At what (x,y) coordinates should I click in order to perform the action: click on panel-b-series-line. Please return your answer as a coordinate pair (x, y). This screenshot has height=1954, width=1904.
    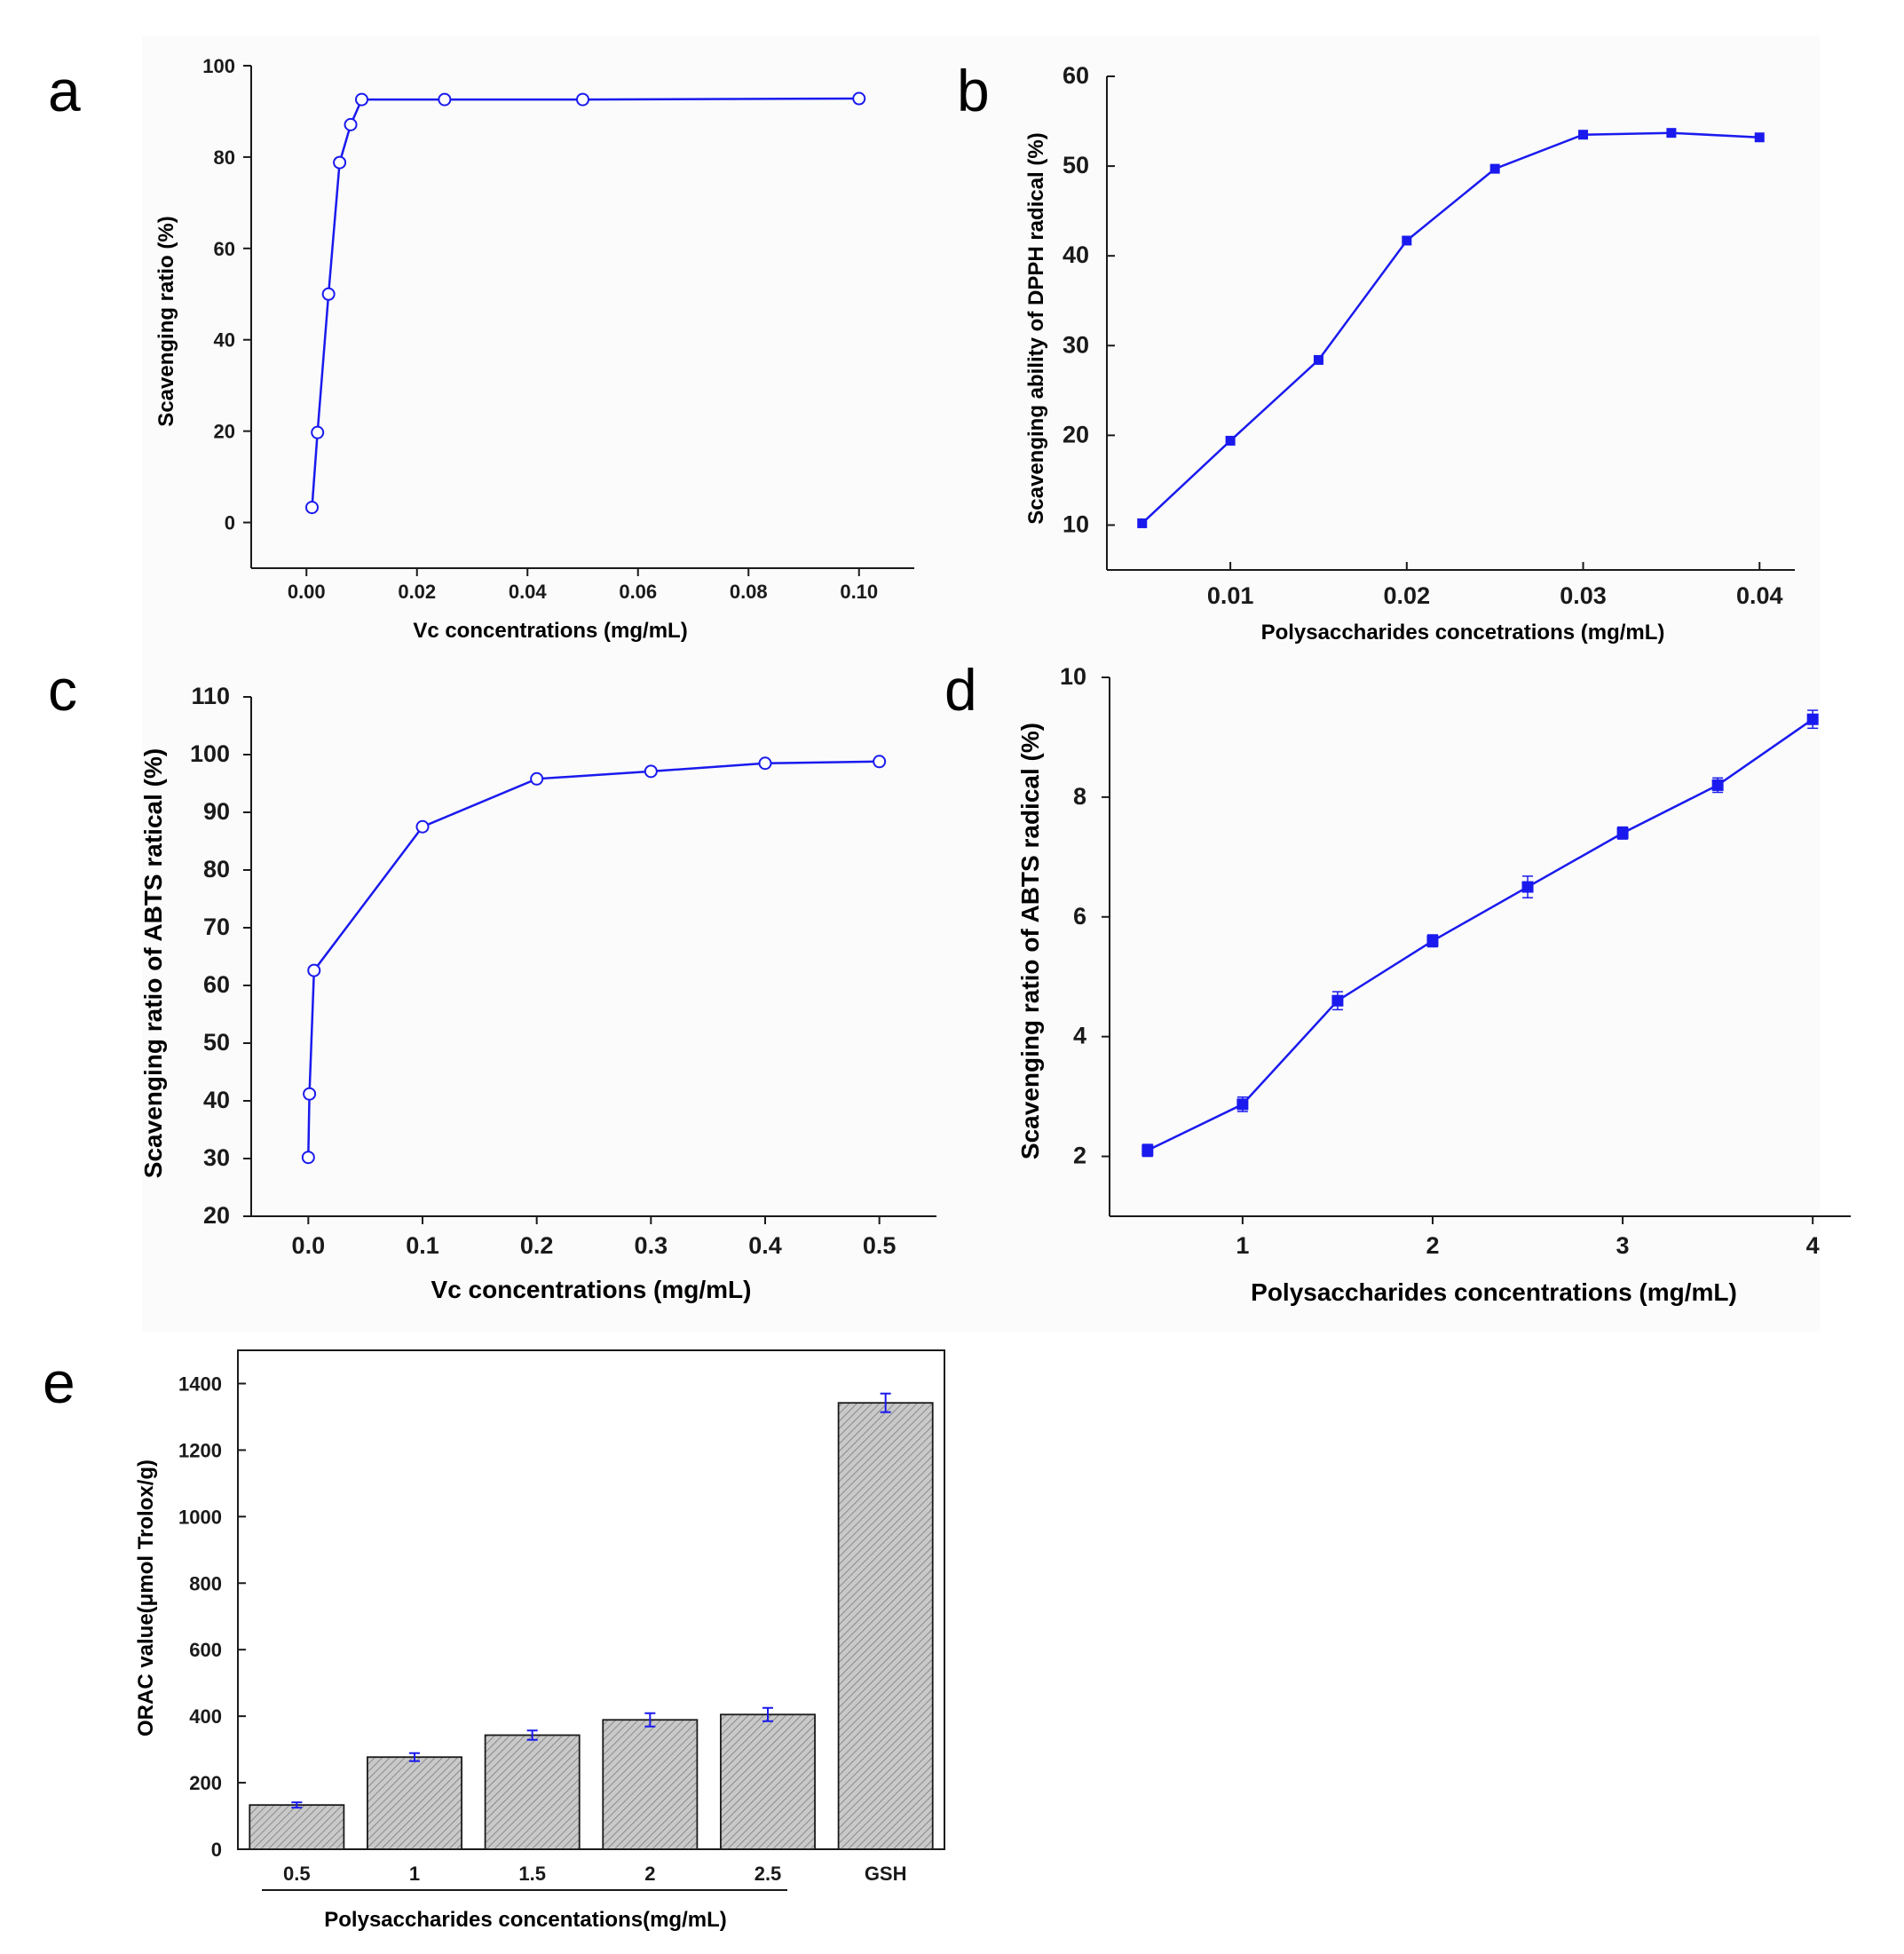
    Looking at the image, I should click on (1450, 328).